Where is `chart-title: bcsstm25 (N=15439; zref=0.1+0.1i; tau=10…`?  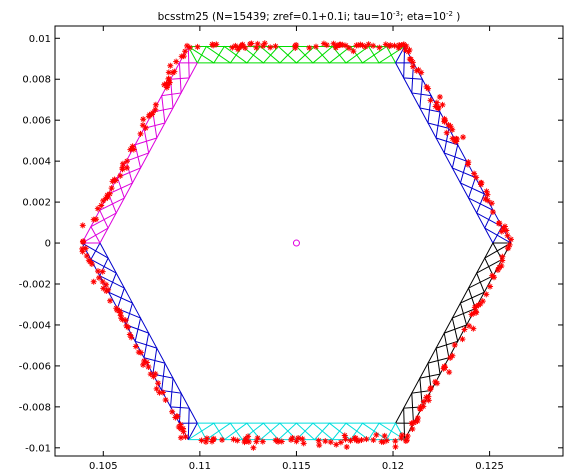
chart-title: bcsstm25 (N=15439; zref=0.1+0.1i; tau=10… is located at coordinates (309, 16).